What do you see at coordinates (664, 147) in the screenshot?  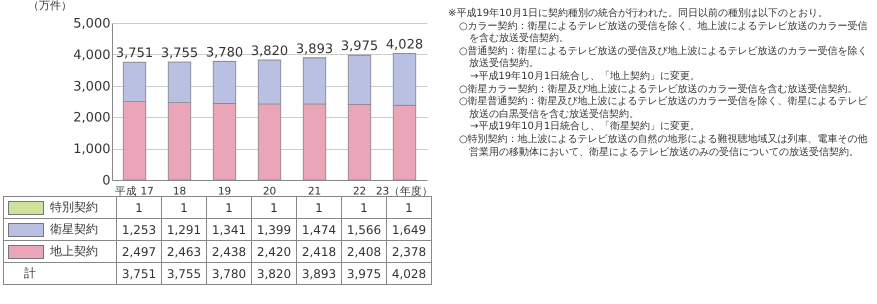 I see `text: ○特別契約：地上波によるテレビ放送の自然の地形による難視聴地域又は列車、電車その他営業用の移動体において、衛星によるテレビ放送のみの受信についての放送受信契約。` at bounding box center [664, 147].